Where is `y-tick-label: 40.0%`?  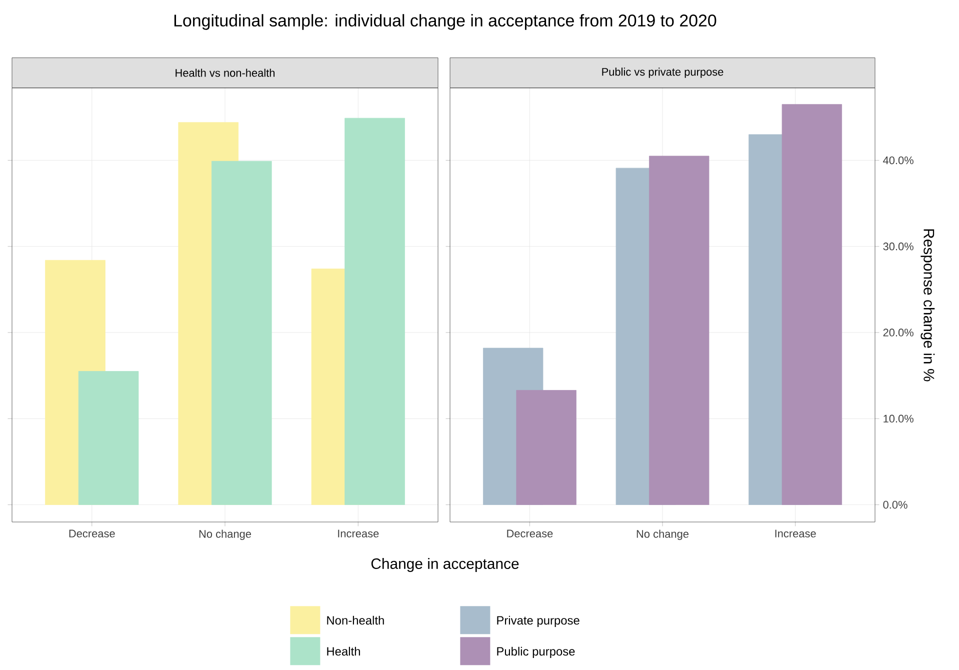 y-tick-label: 40.0% is located at coordinates (898, 160).